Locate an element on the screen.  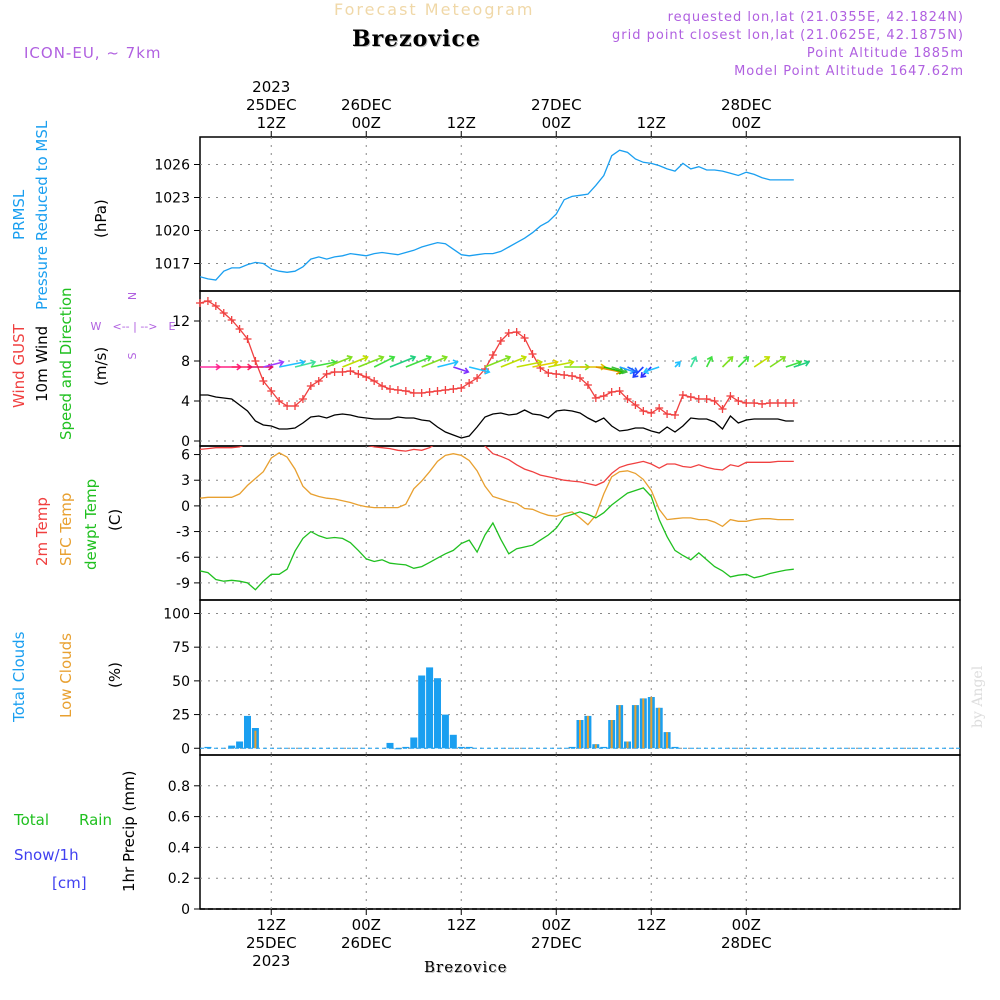
compass-n: N is located at coordinates (132, 296).